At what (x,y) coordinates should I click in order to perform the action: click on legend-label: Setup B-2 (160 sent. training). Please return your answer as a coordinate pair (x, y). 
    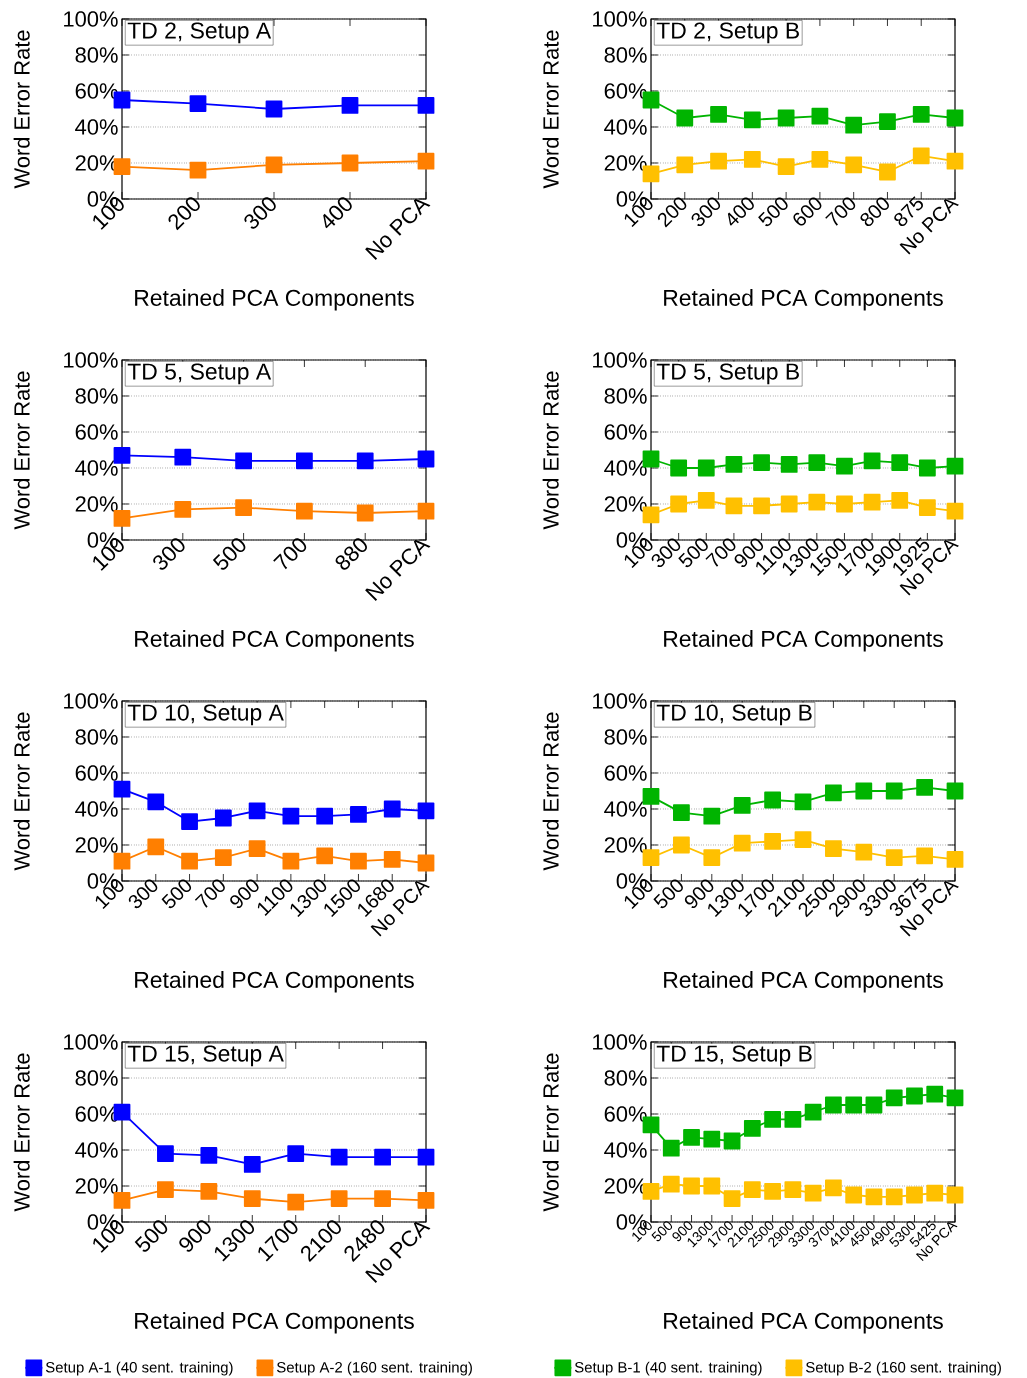
    Looking at the image, I should click on (903, 1368).